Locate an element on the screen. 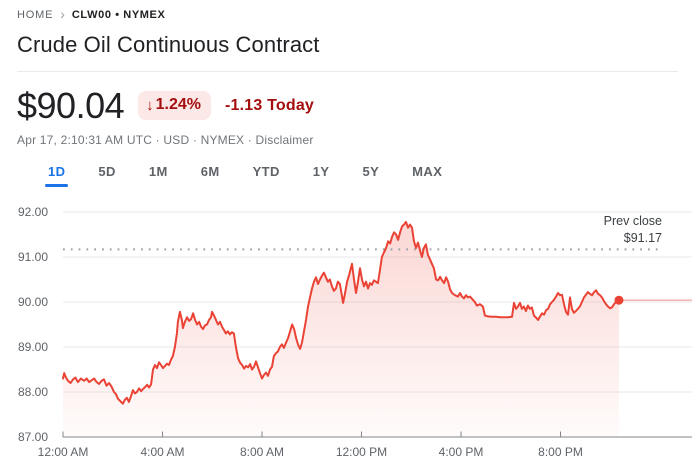  tab-ytd: YTD is located at coordinates (266, 175).